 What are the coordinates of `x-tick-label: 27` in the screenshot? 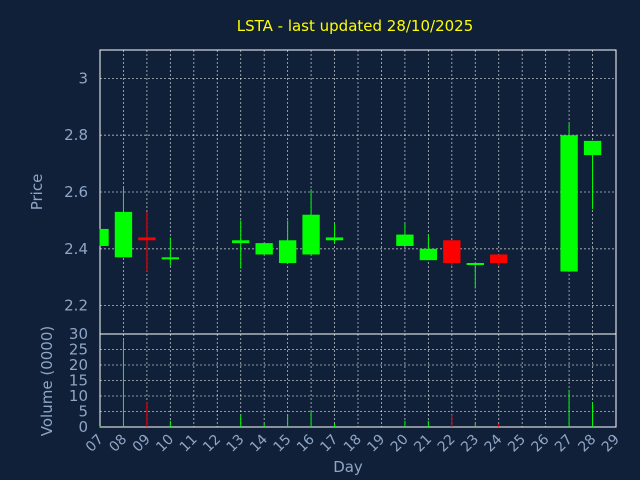 It's located at (564, 444).